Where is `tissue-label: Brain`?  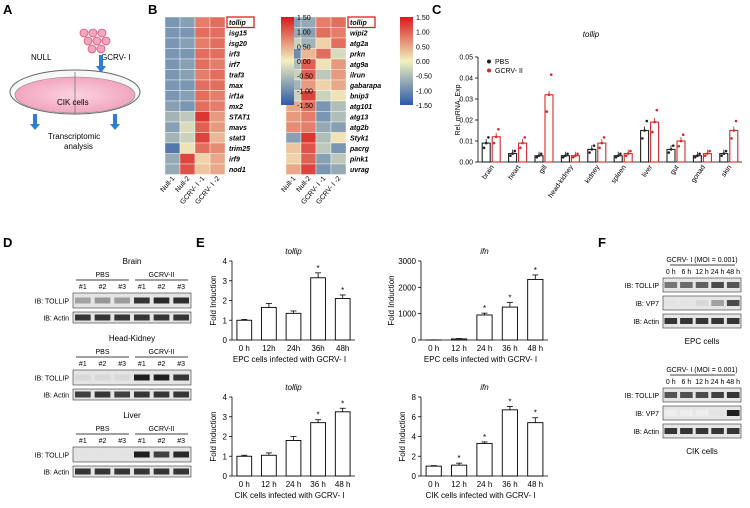 tissue-label: Brain is located at coordinates (132, 261).